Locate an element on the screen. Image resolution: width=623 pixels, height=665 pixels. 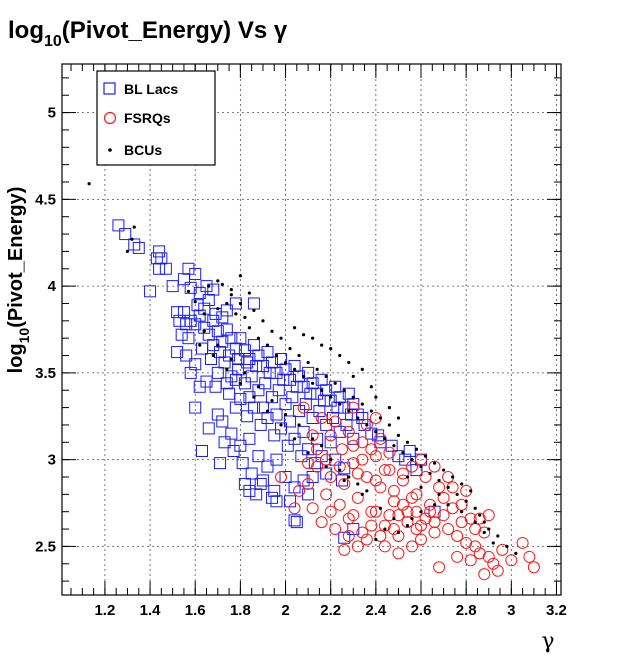
legend-label-bcus: BCUs is located at coordinates (143, 150).